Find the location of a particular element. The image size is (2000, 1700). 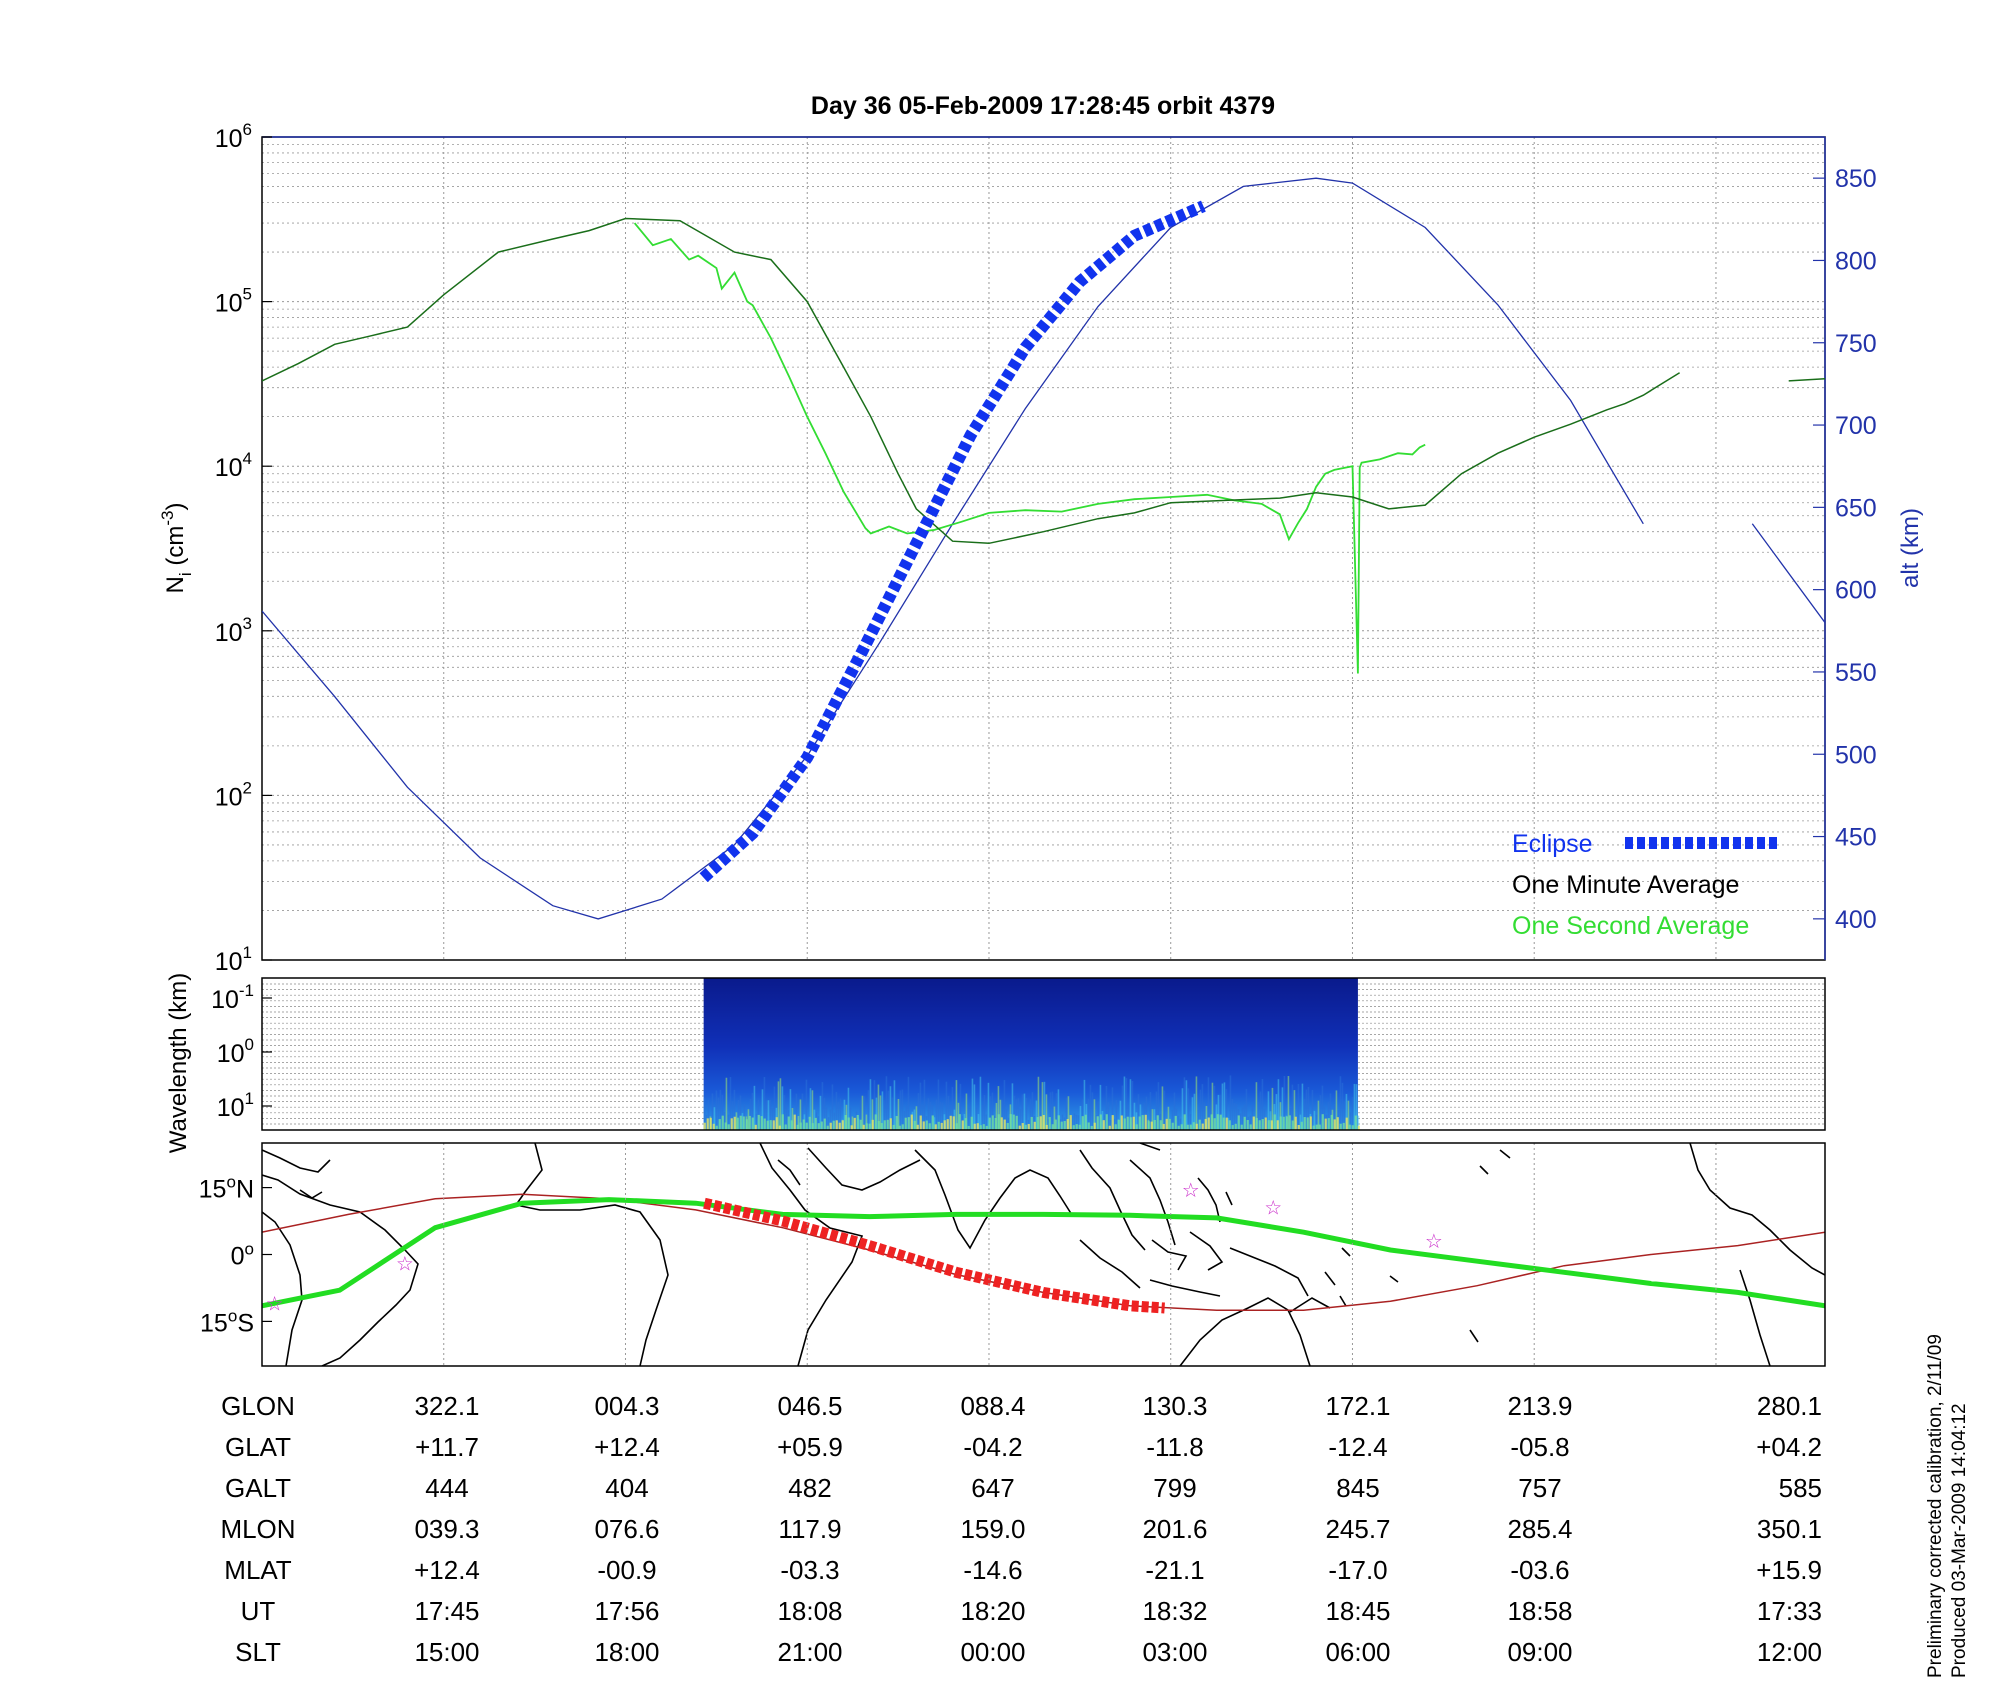

table-cell: 285.4 is located at coordinates (1539, 1529).